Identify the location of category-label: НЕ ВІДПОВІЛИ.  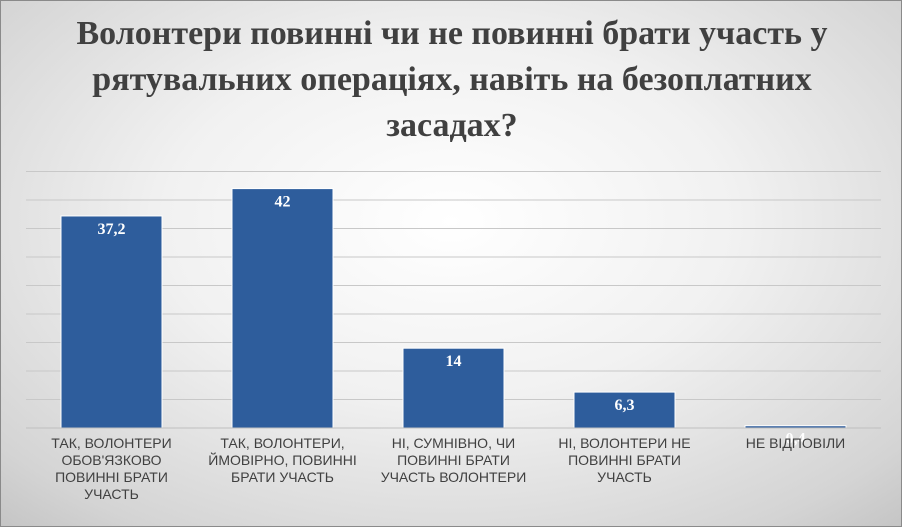
(795, 443).